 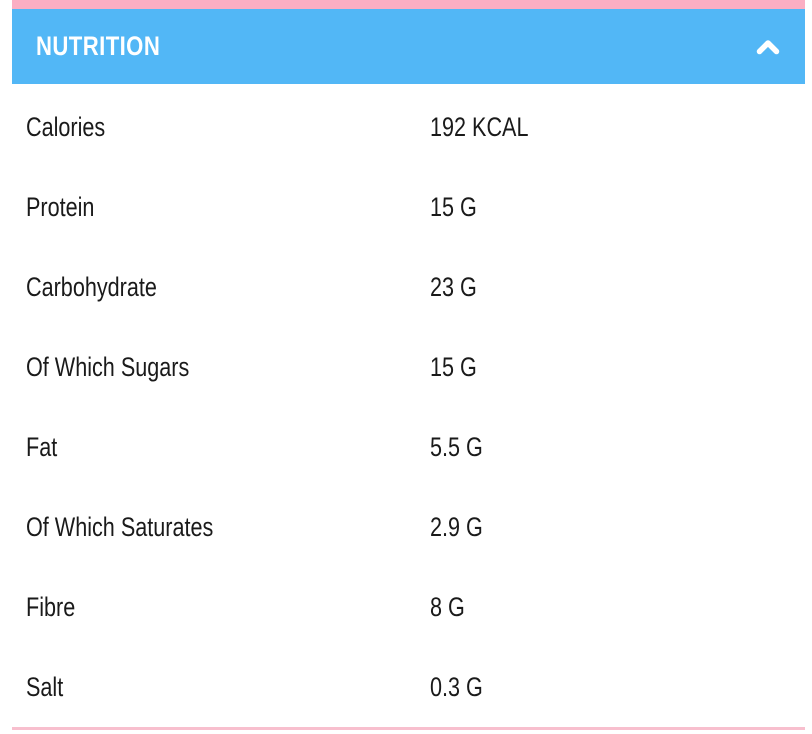 What do you see at coordinates (408, 687) in the screenshot?
I see `table-row: Salt 0.3 G` at bounding box center [408, 687].